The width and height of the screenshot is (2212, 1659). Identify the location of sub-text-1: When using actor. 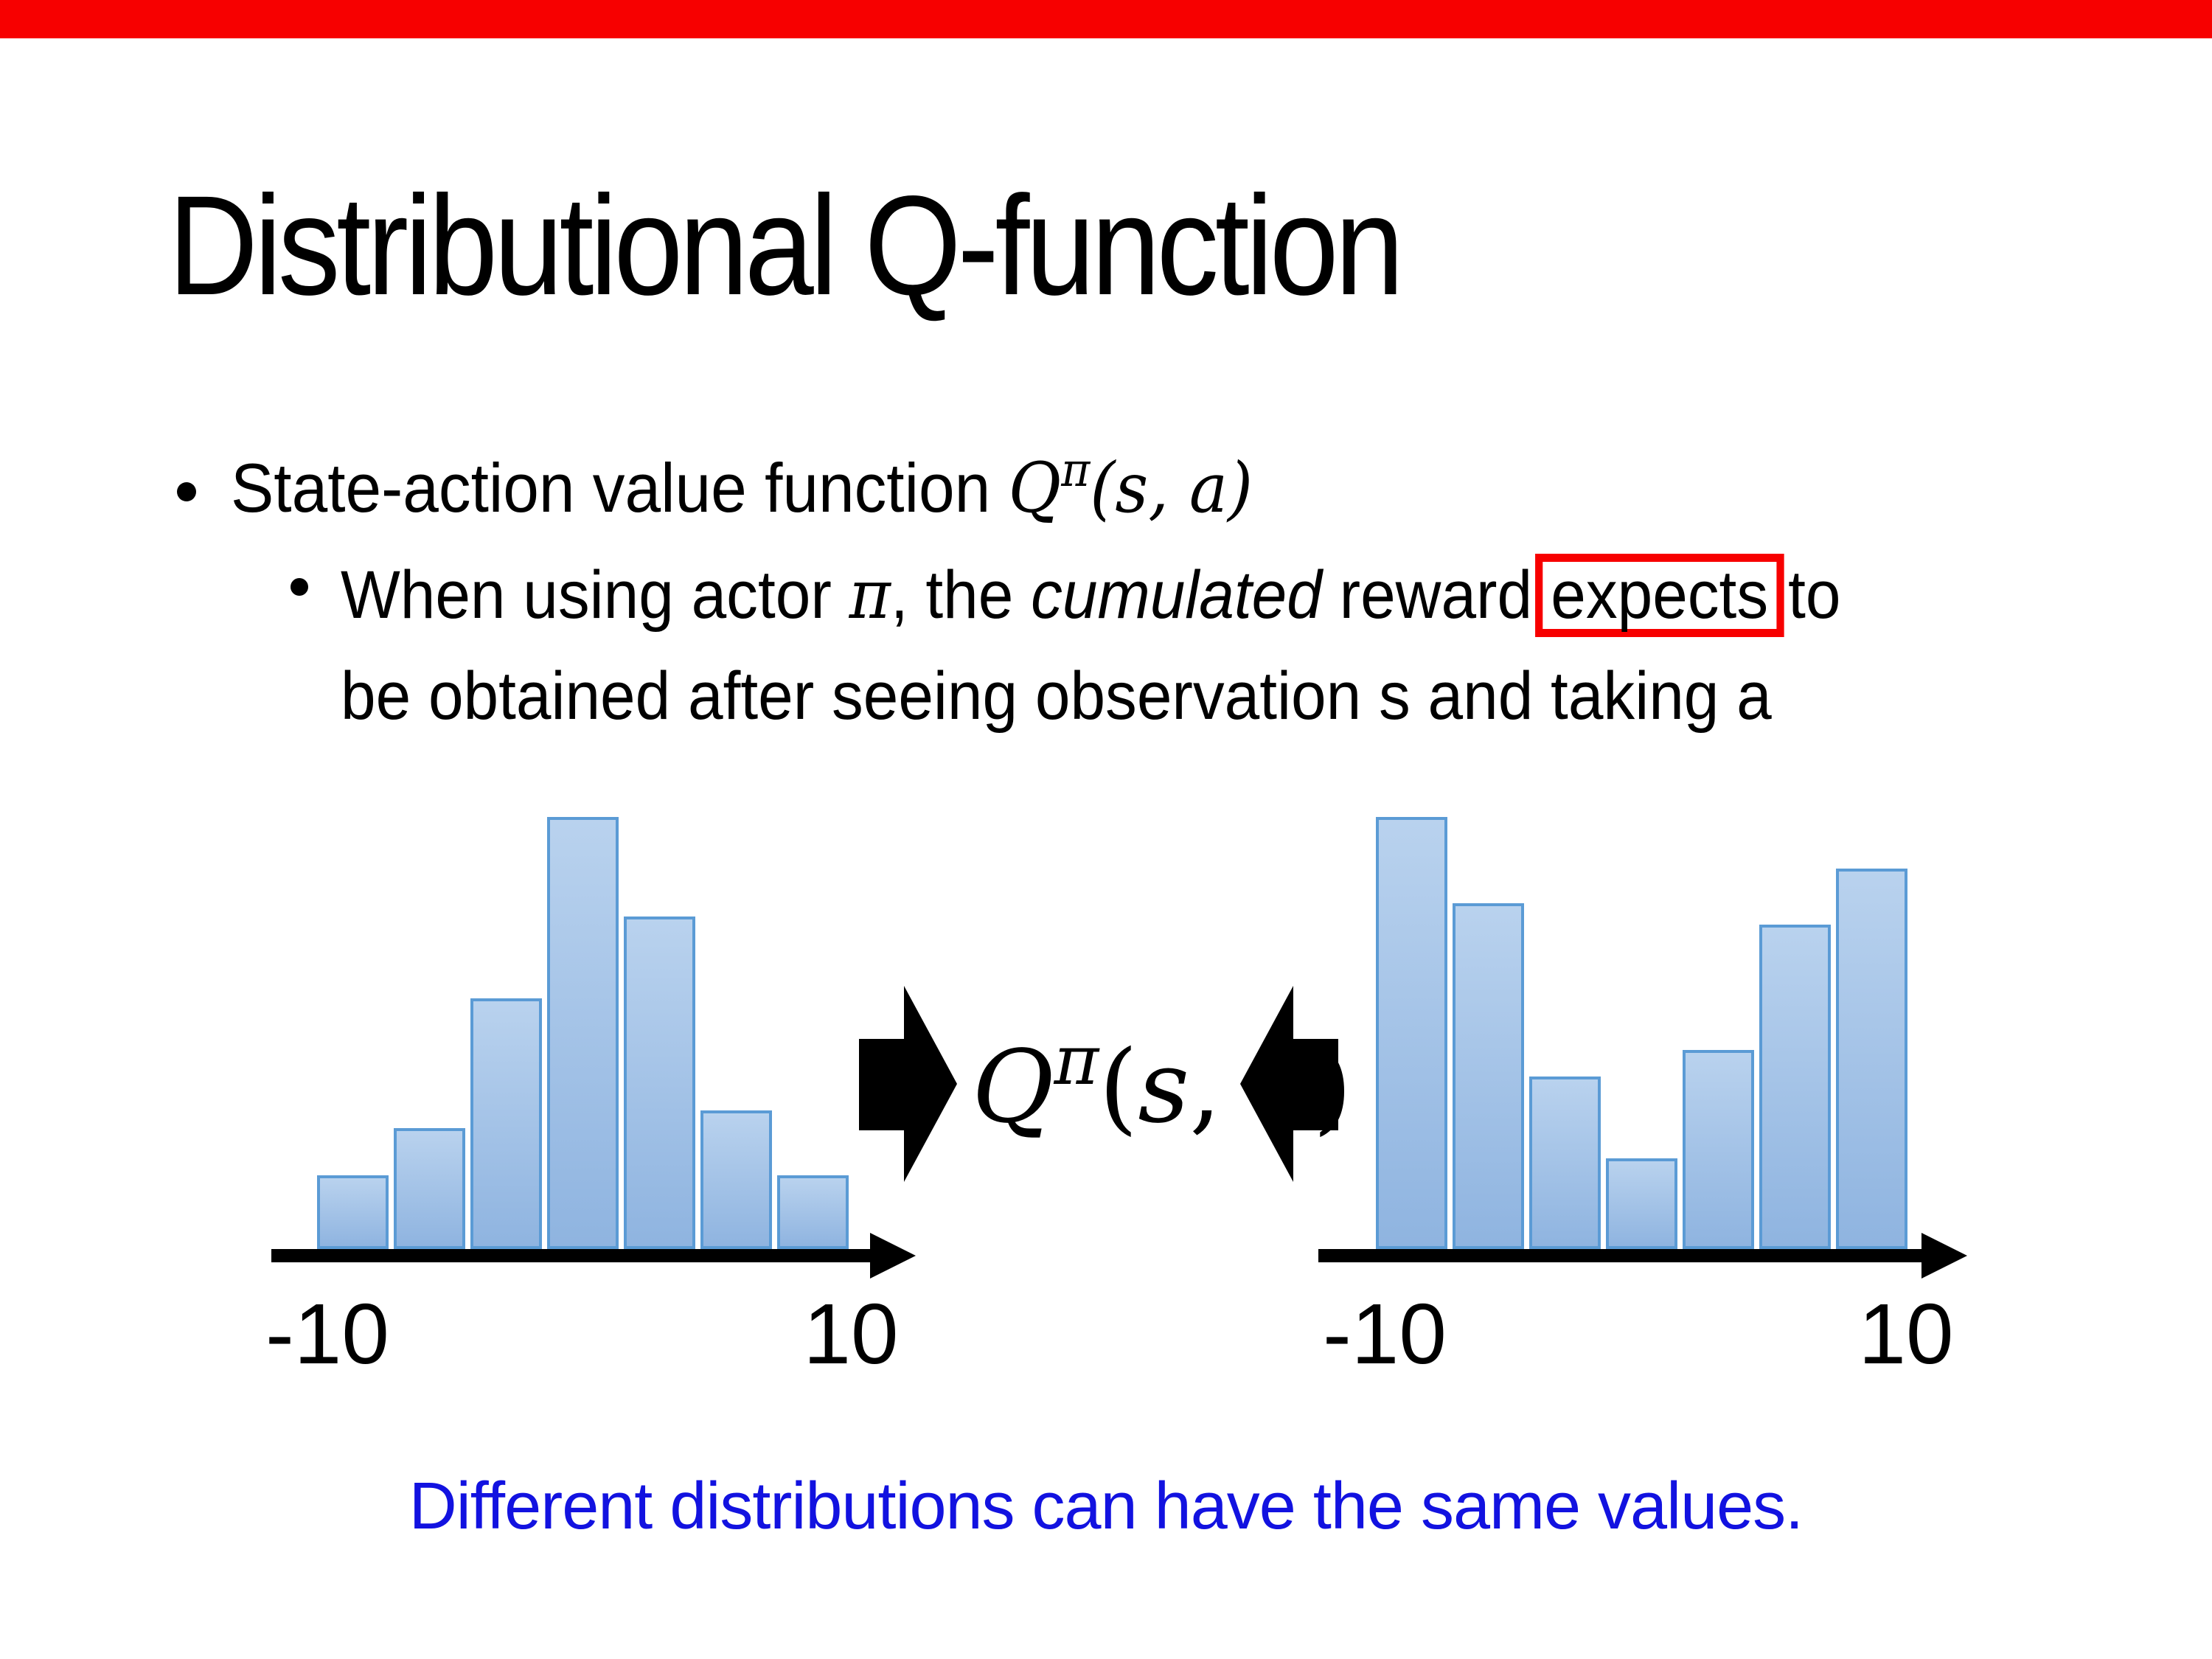
(595, 595).